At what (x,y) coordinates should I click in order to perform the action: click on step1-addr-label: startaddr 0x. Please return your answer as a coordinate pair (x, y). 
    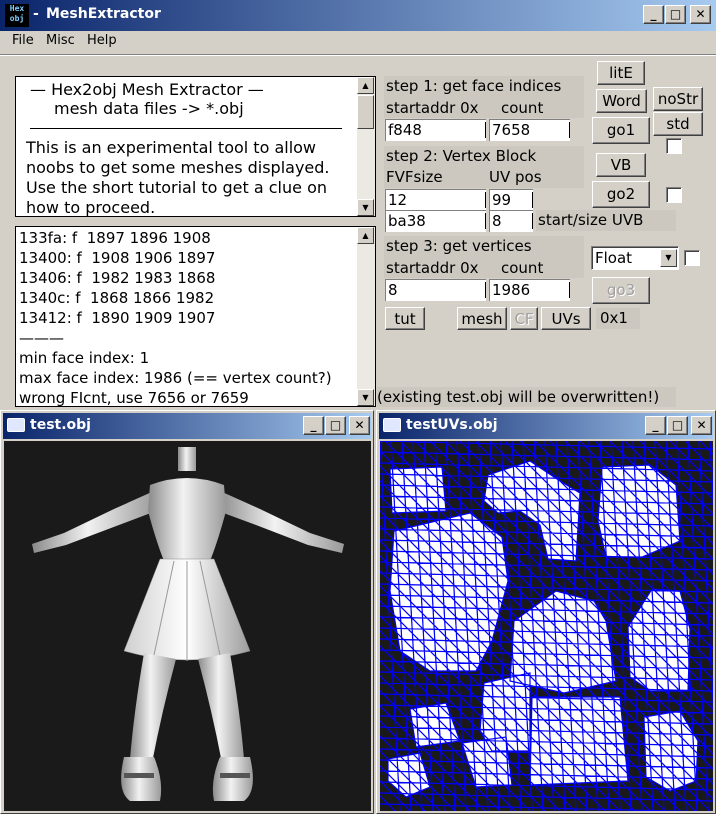
    Looking at the image, I should click on (432, 108).